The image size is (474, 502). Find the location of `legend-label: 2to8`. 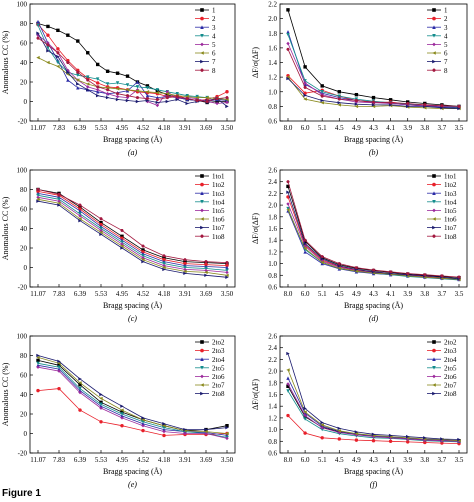

legend-label: 2to8 is located at coordinates (218, 394).